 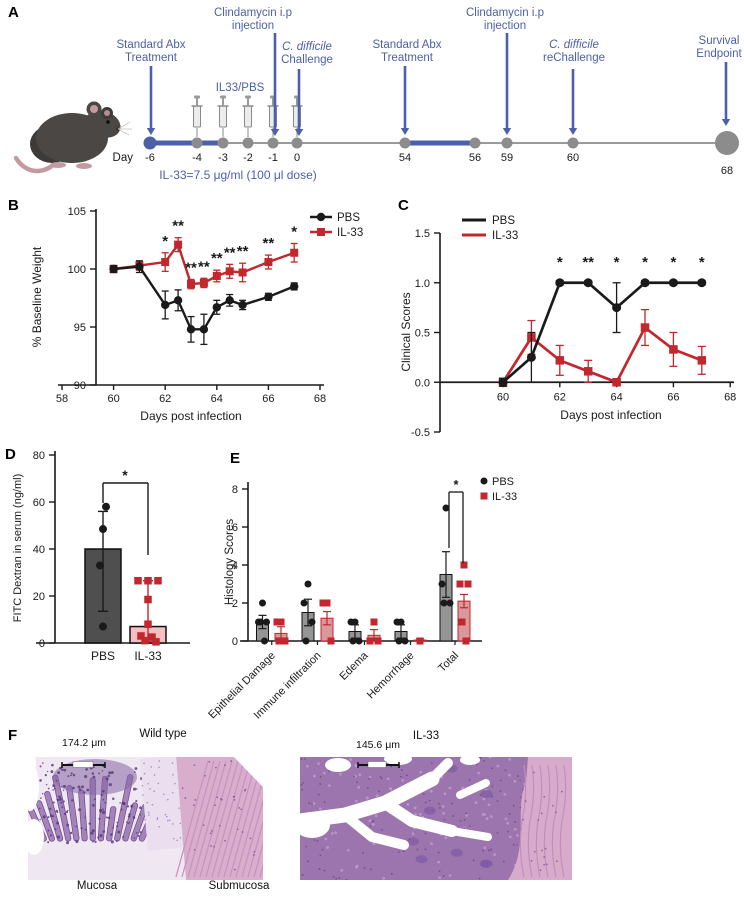 What do you see at coordinates (37, 296) in the screenshot?
I see `y-axis-title: % Baseline Weight` at bounding box center [37, 296].